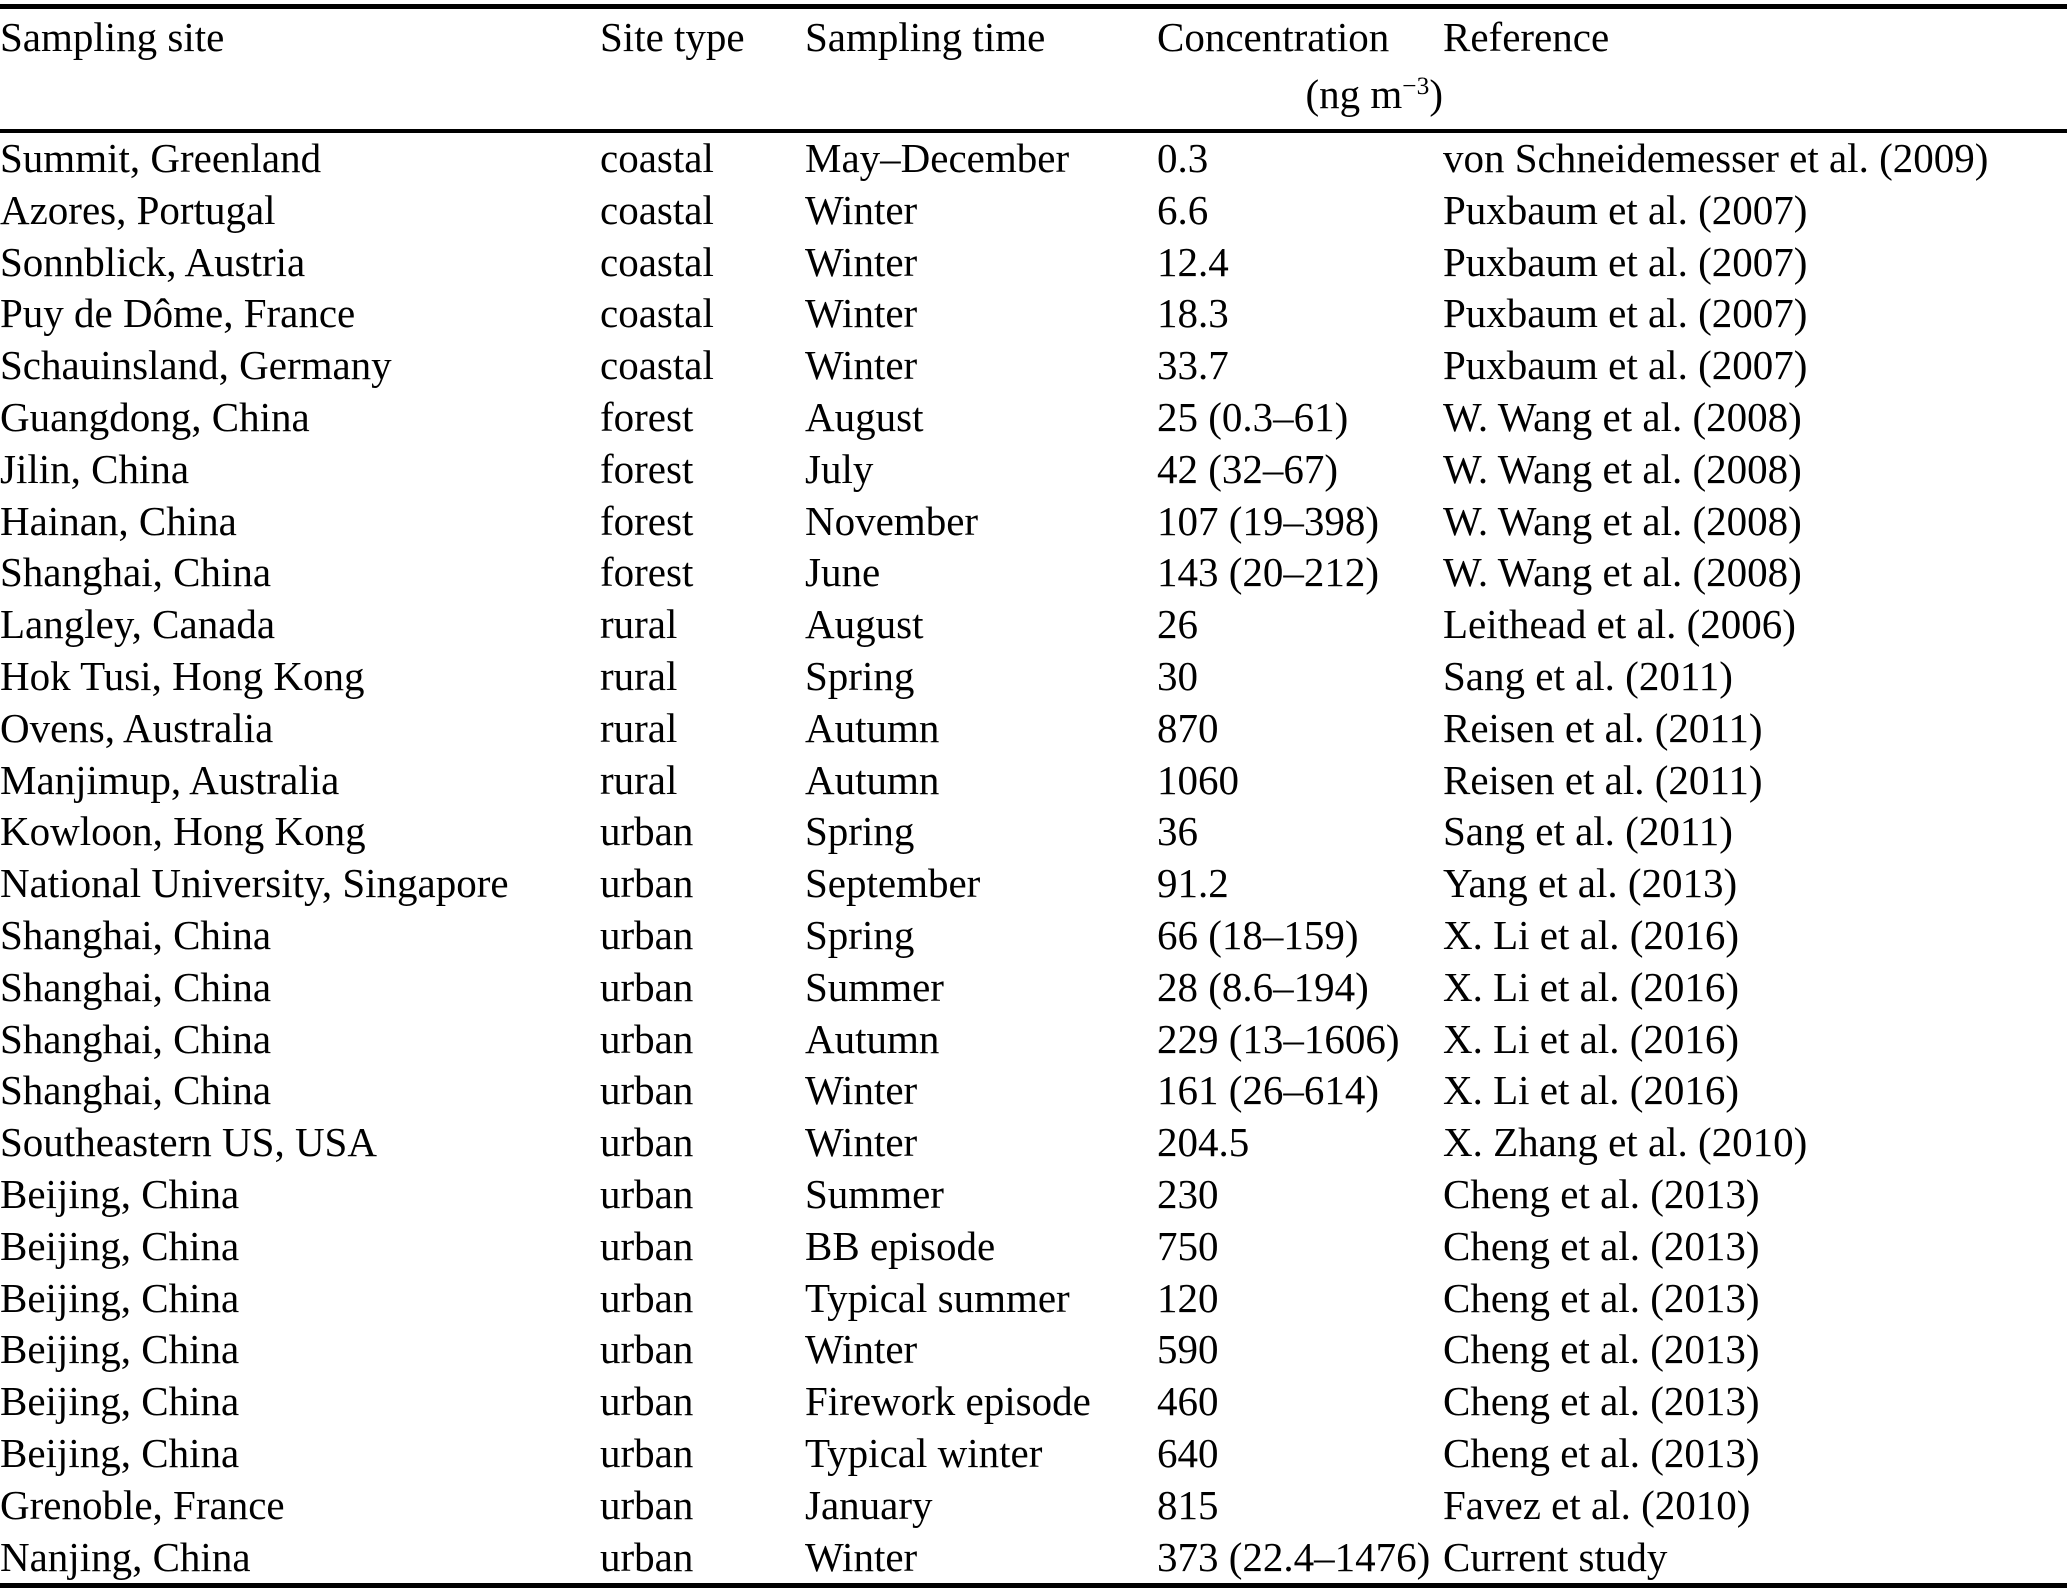 The width and height of the screenshot is (2067, 1595). Describe the element at coordinates (1258, 934) in the screenshot. I see `cell-concentration: 66 (18–159)` at that location.